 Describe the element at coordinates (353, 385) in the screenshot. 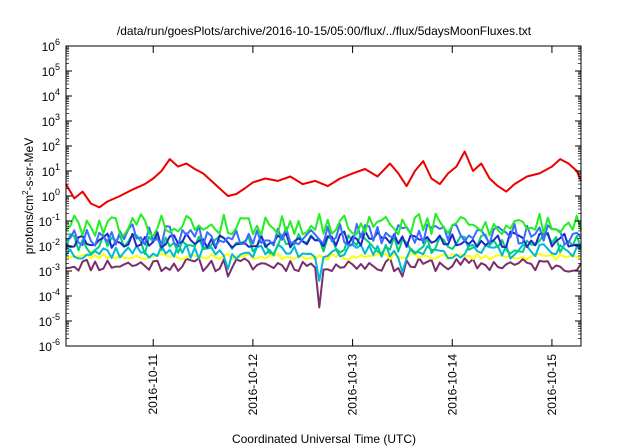

I see `x-tick-label: 2016-10-13` at that location.